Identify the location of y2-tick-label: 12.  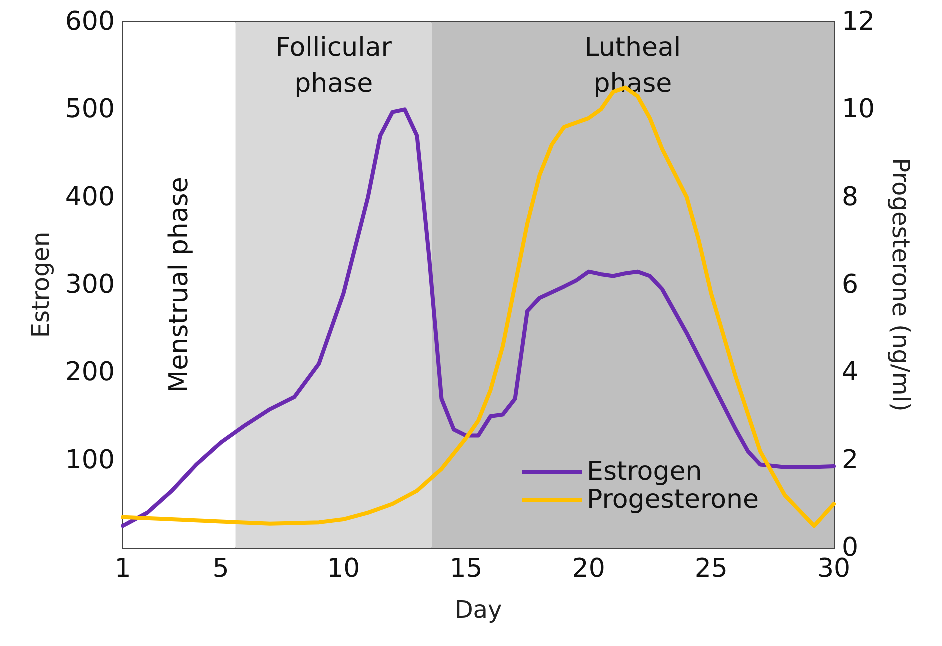
(859, 22).